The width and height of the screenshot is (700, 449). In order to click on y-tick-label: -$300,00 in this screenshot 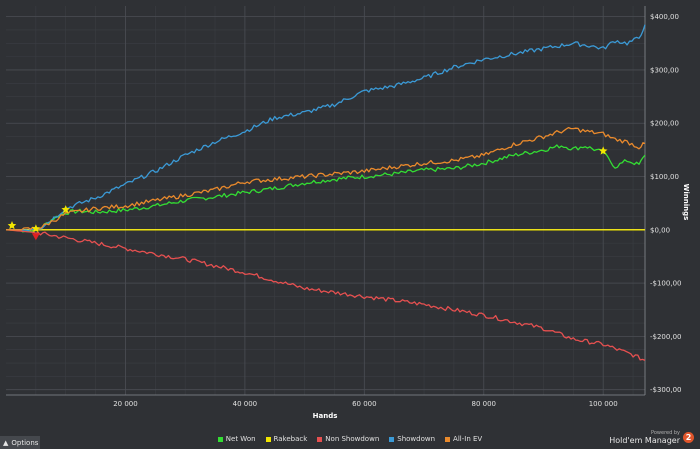, I will do `click(665, 390)`.